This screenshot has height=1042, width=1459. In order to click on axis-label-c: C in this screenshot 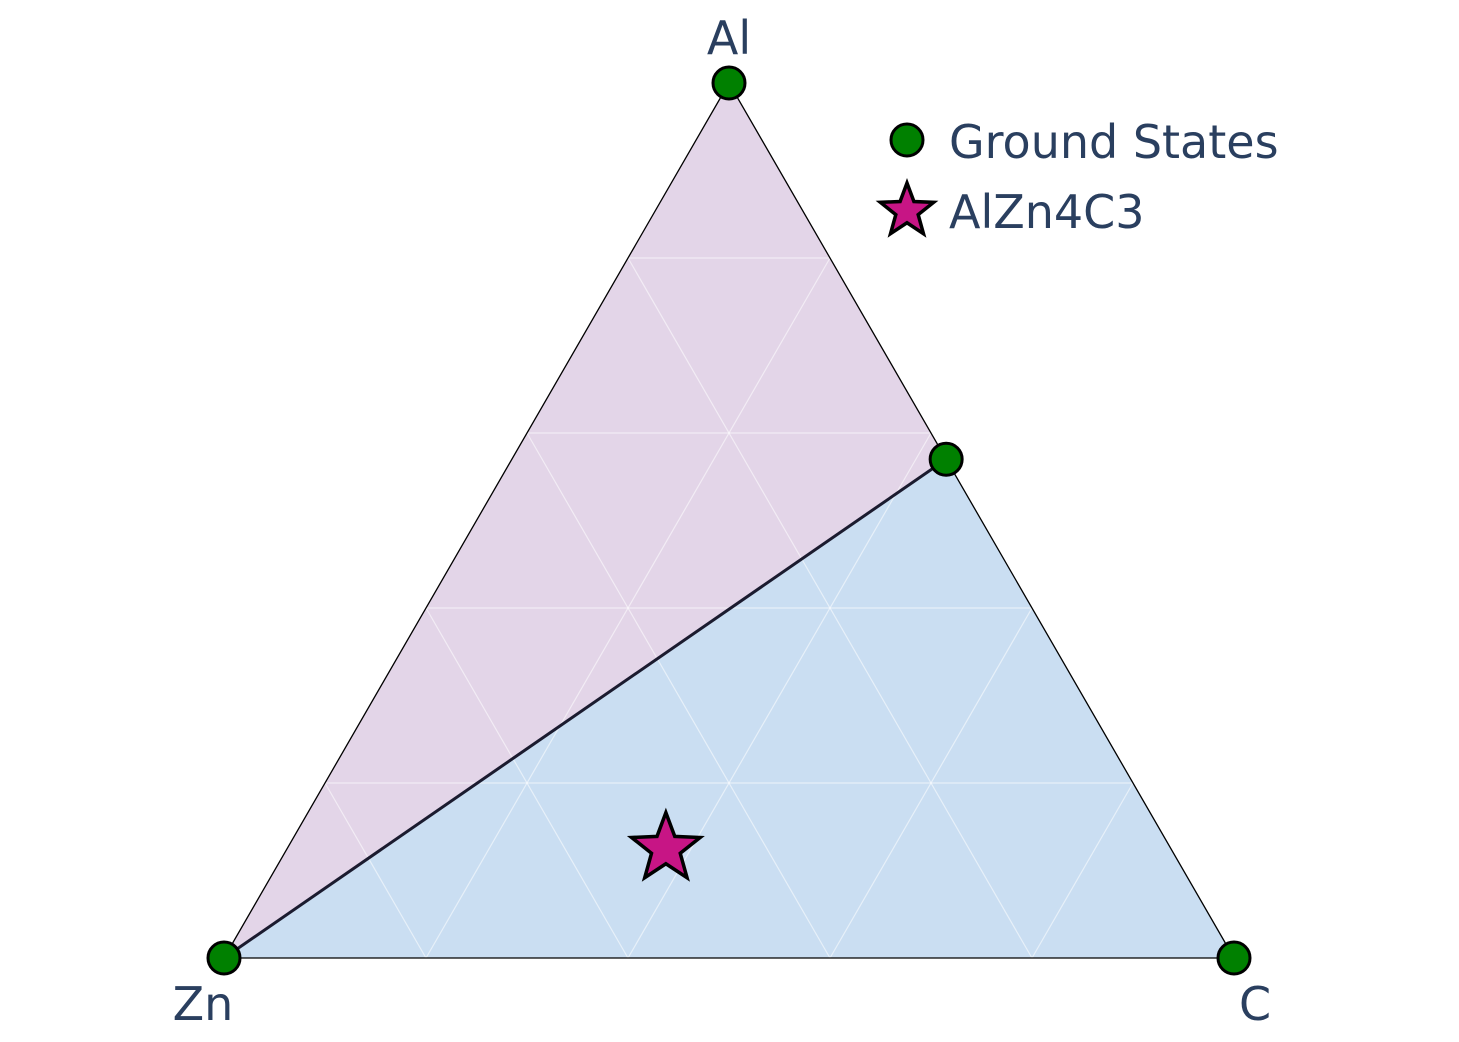, I will do `click(1255, 1004)`.